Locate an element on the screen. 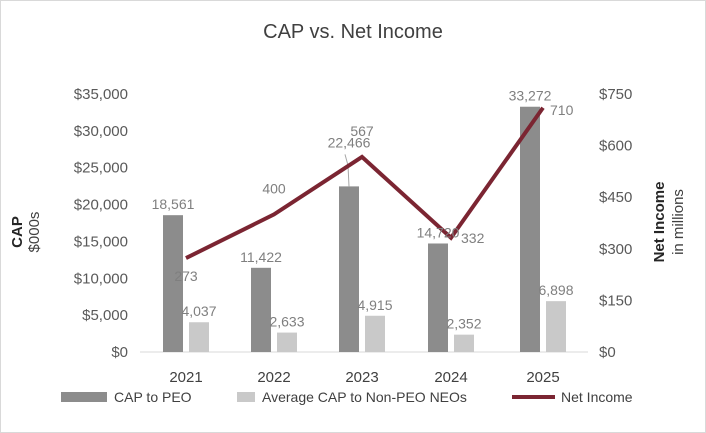 The width and height of the screenshot is (706, 433). right-tick-label: $300 is located at coordinates (615, 249).